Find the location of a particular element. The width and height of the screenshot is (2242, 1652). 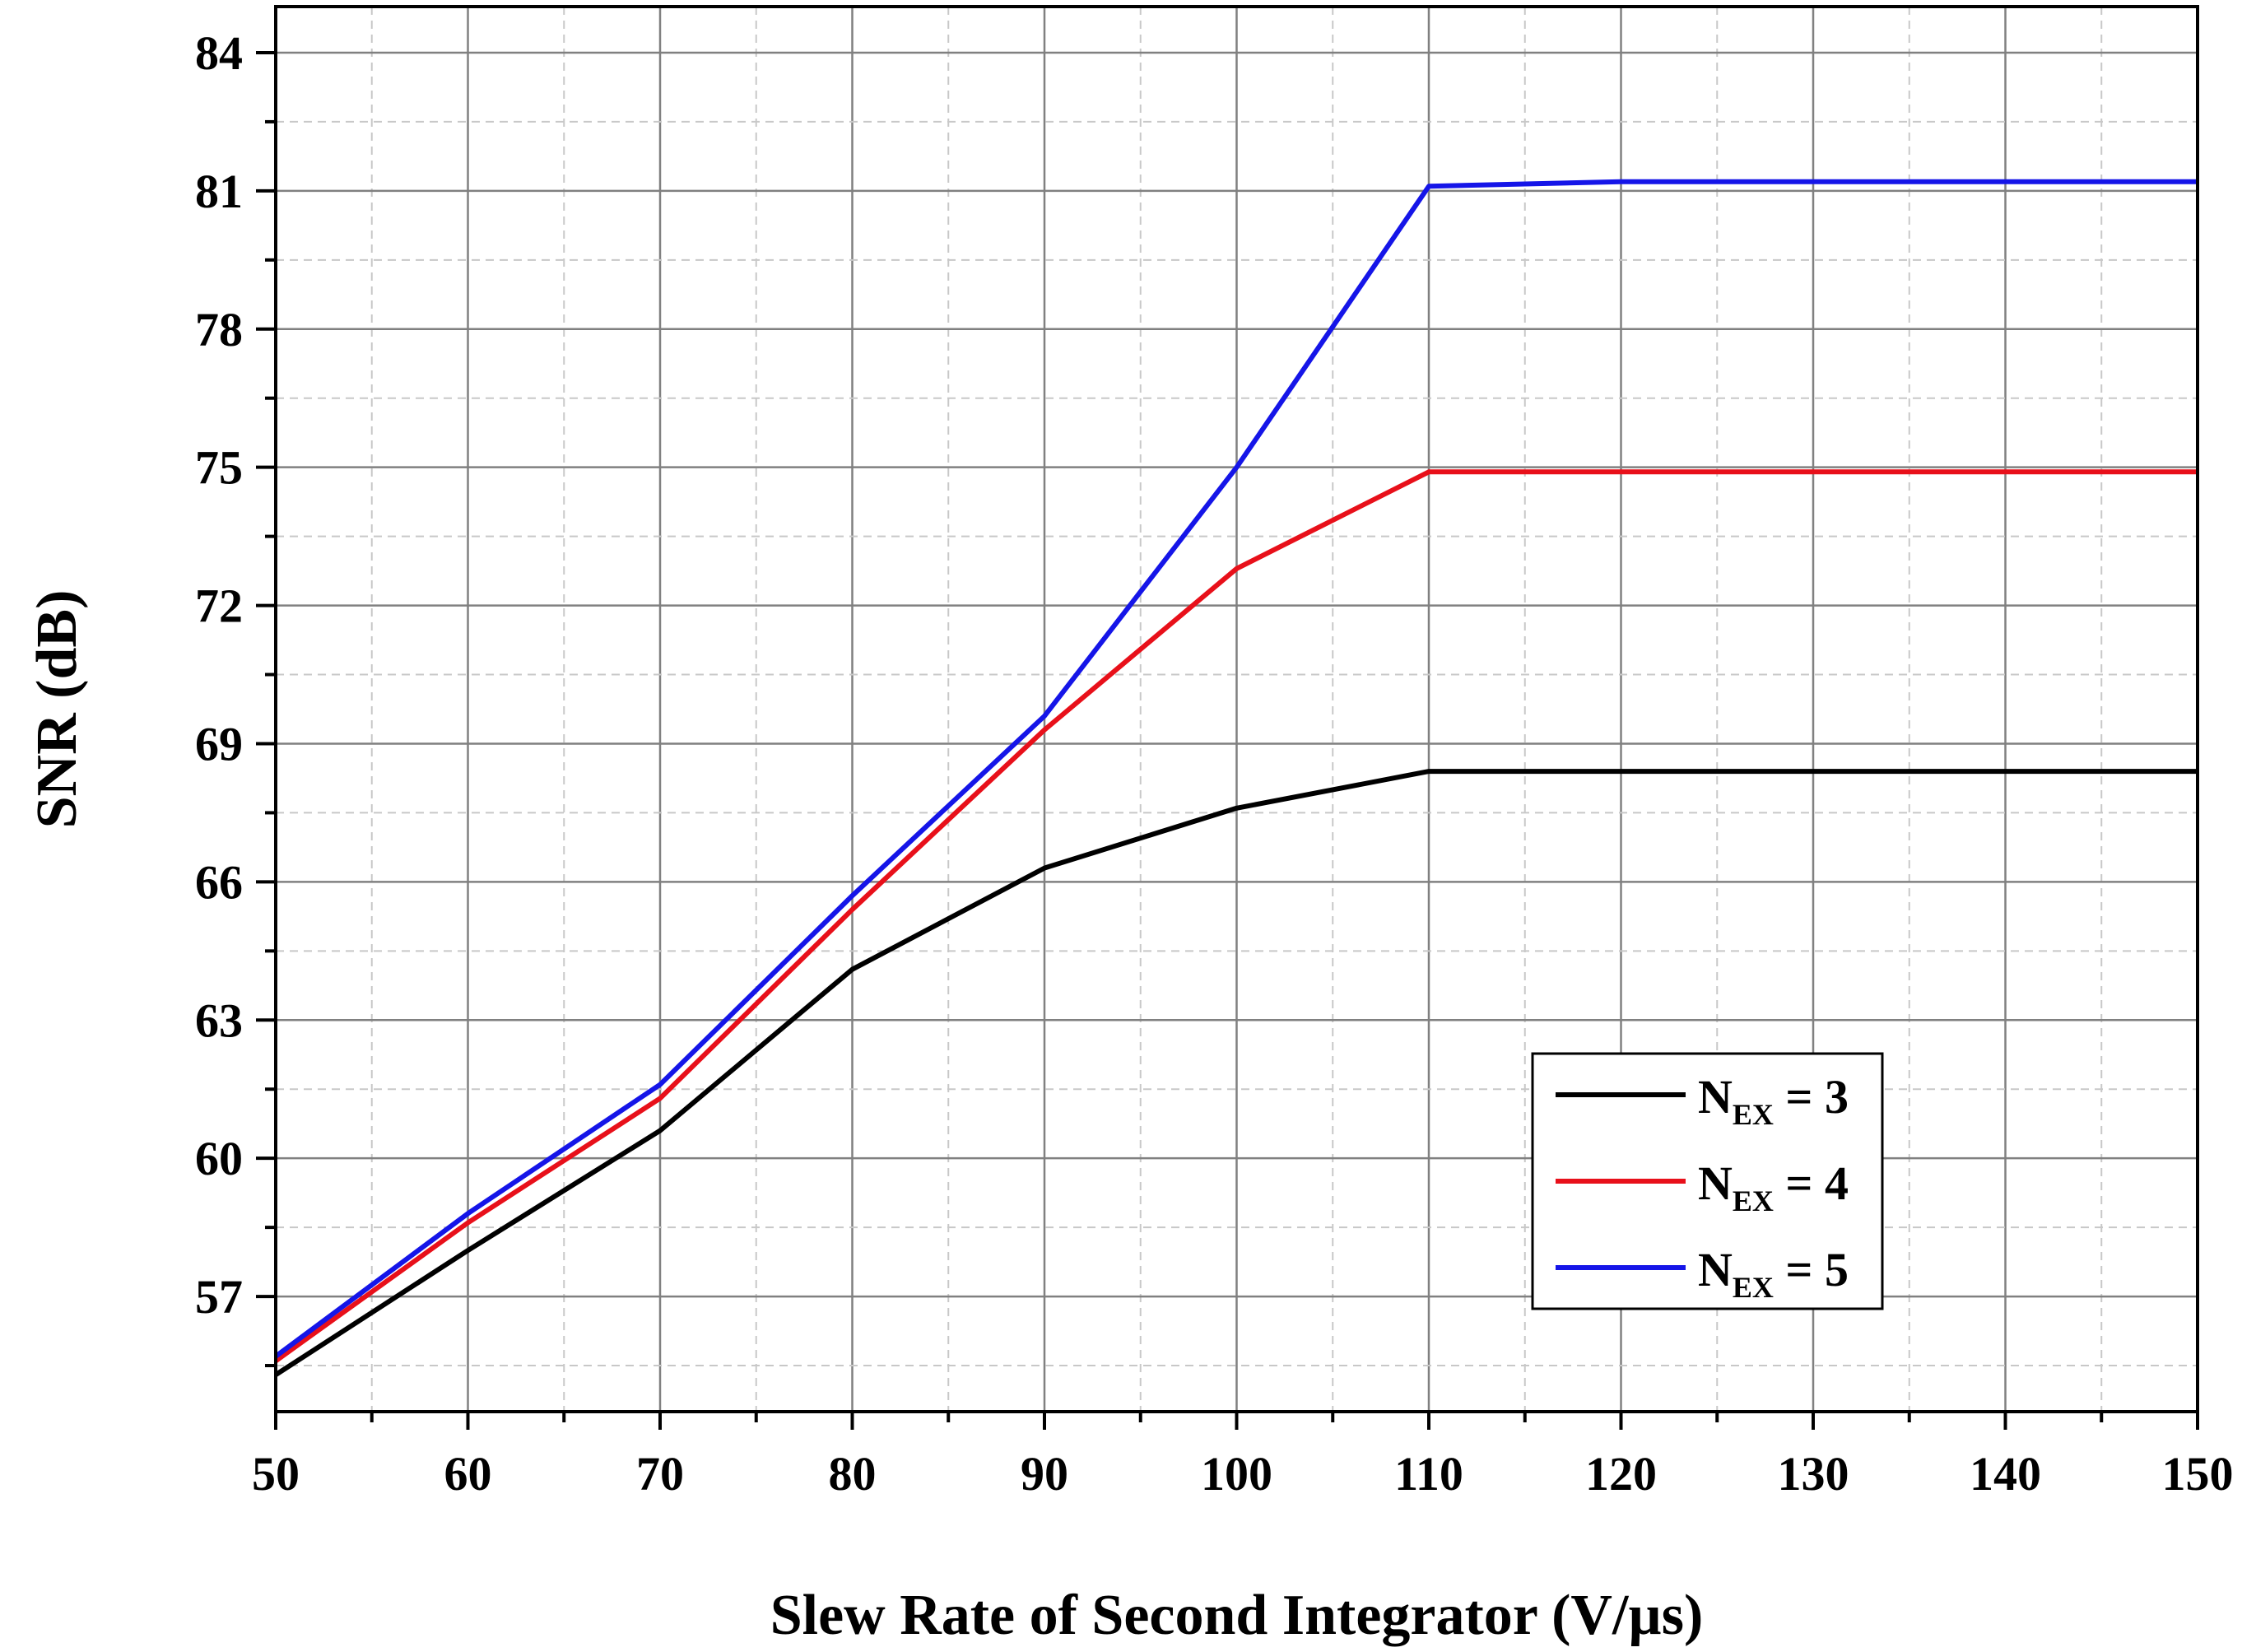

x-tick-label: 110 is located at coordinates (1428, 1474).